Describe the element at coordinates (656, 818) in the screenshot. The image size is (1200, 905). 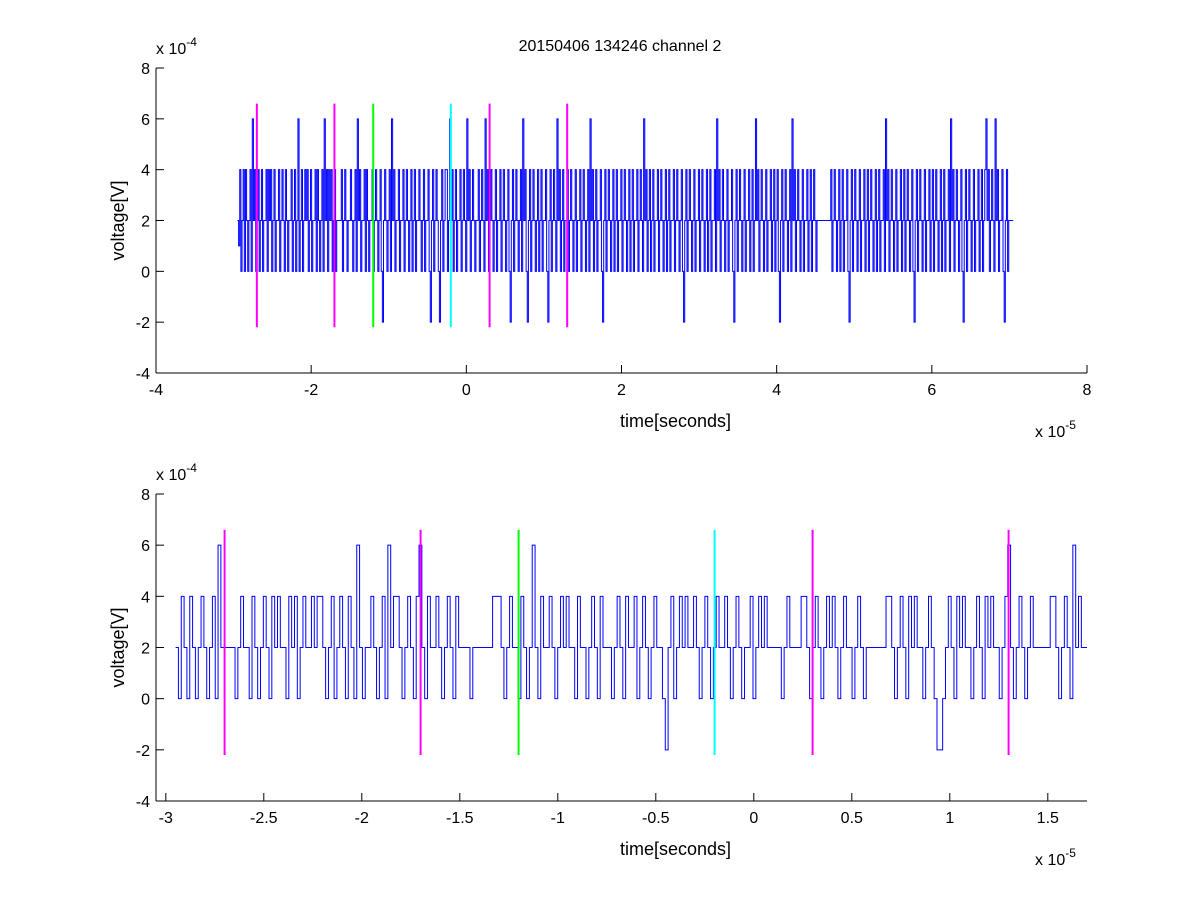
I see `x-tick-label: -0.5` at that location.